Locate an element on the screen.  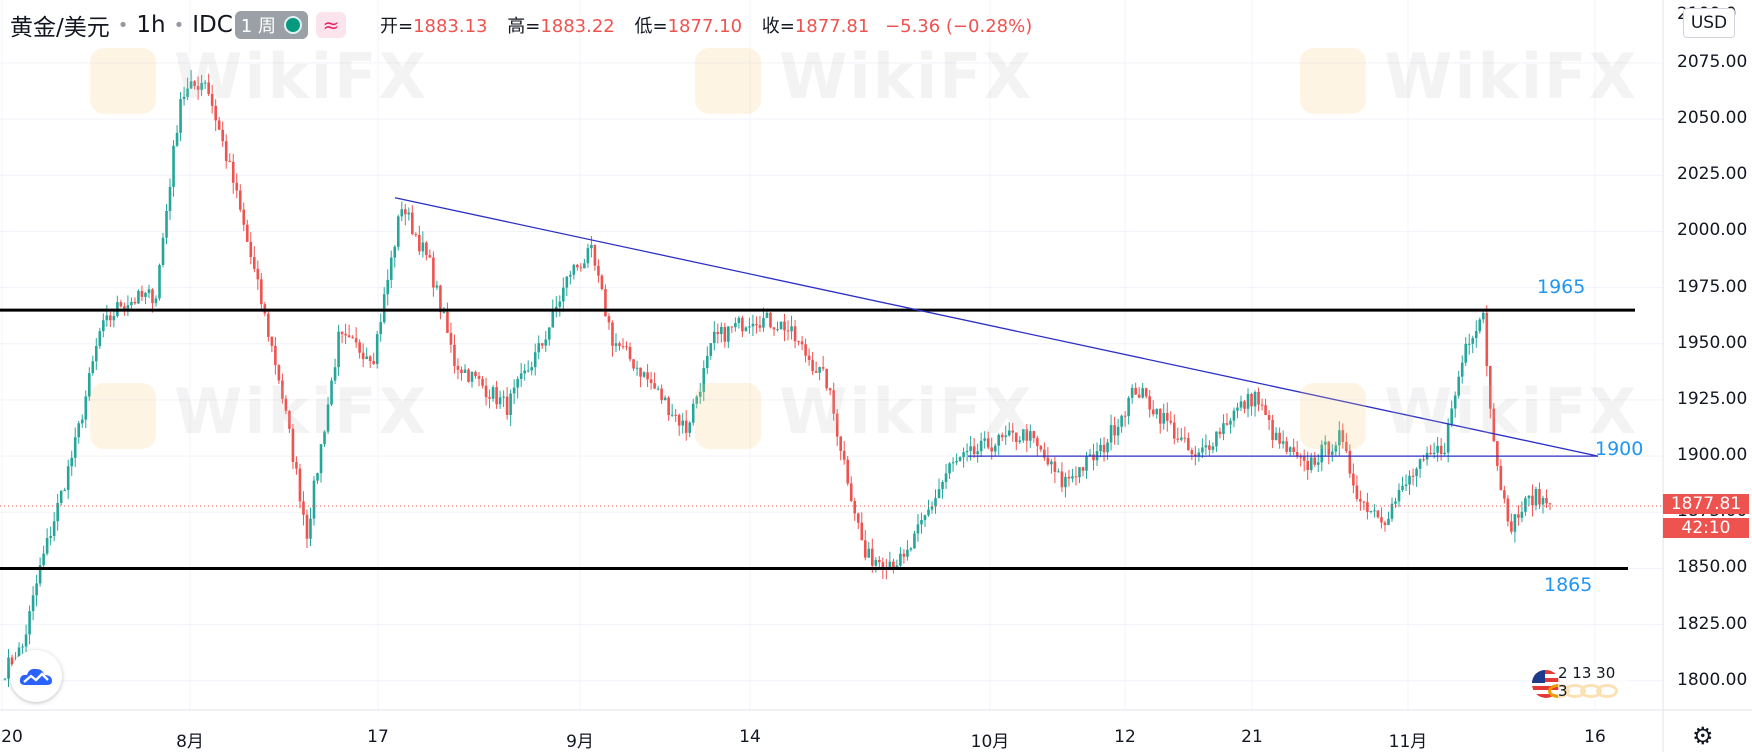
currency-button: USD is located at coordinates (1709, 23).